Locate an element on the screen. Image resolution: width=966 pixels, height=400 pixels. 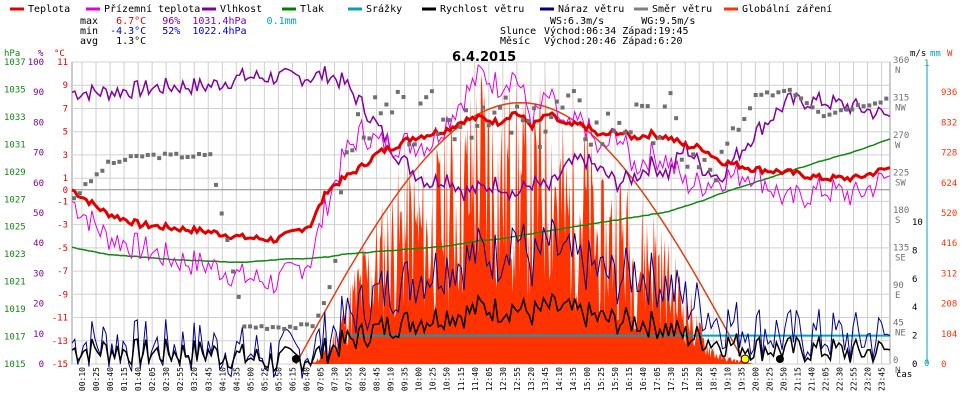
x-tick-label: 06:15 is located at coordinates (292, 379).